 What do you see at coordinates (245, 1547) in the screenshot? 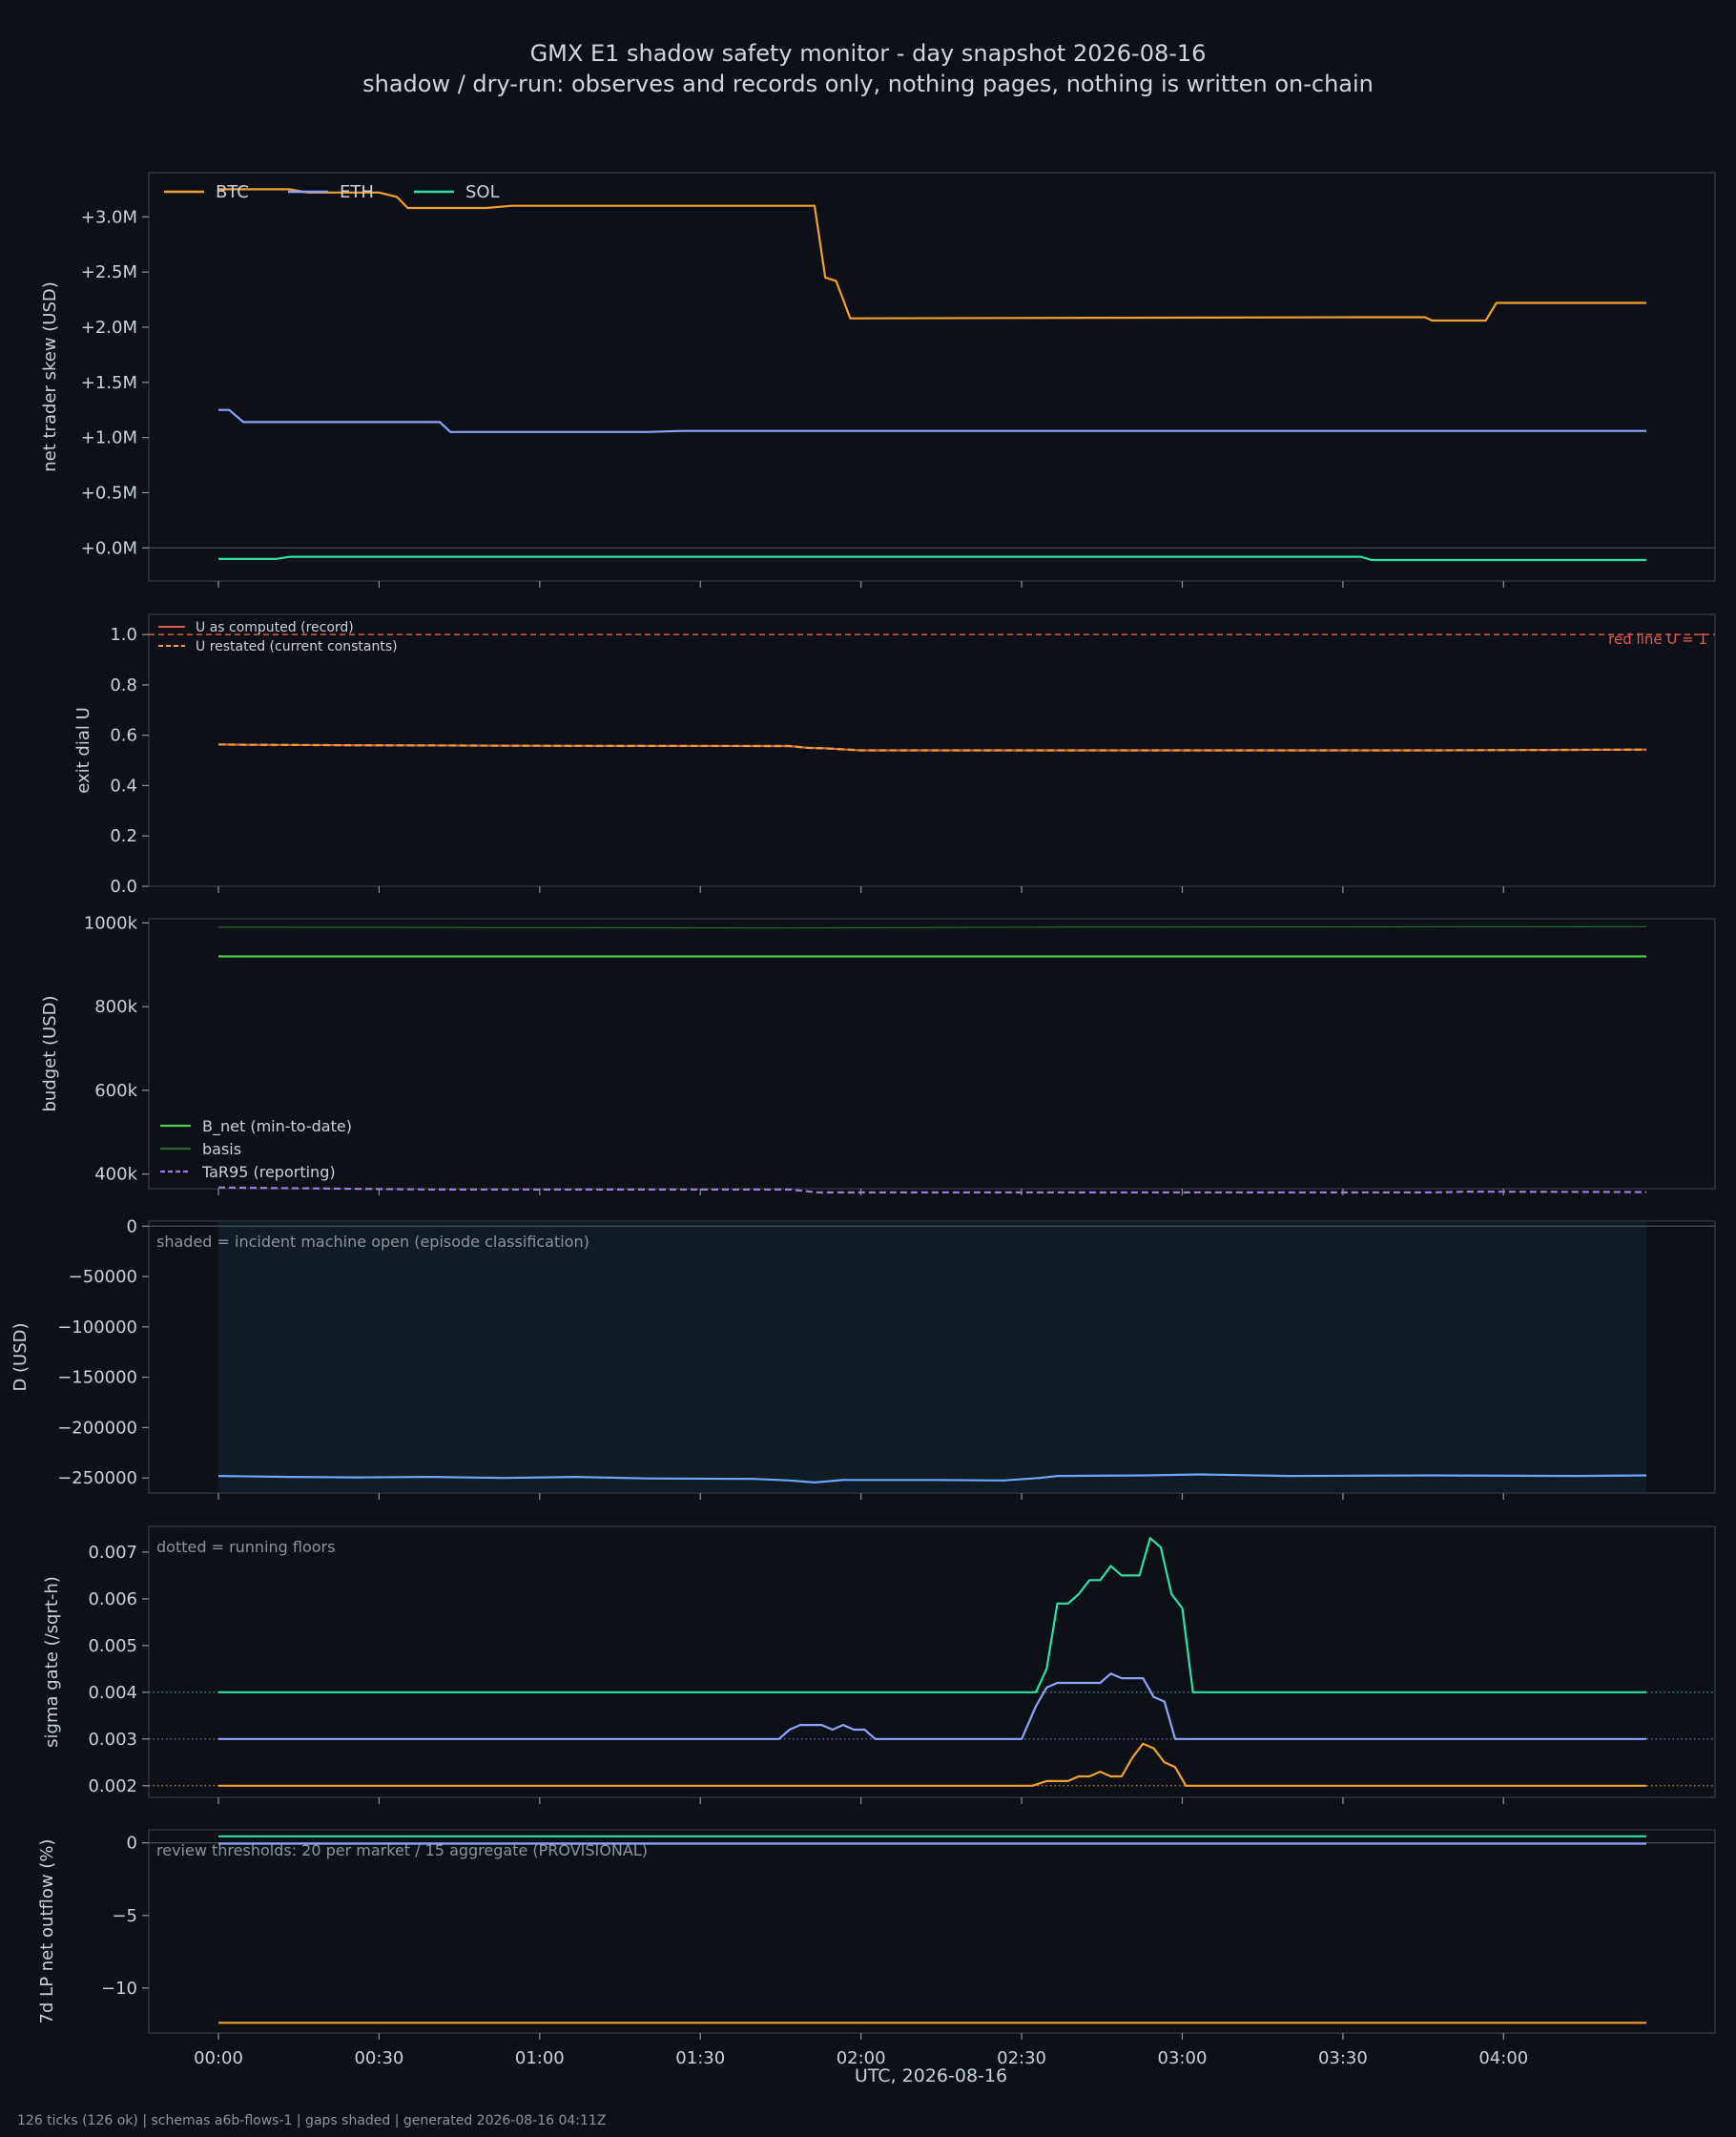
I see `panel-annotation: dotted = running floors` at bounding box center [245, 1547].